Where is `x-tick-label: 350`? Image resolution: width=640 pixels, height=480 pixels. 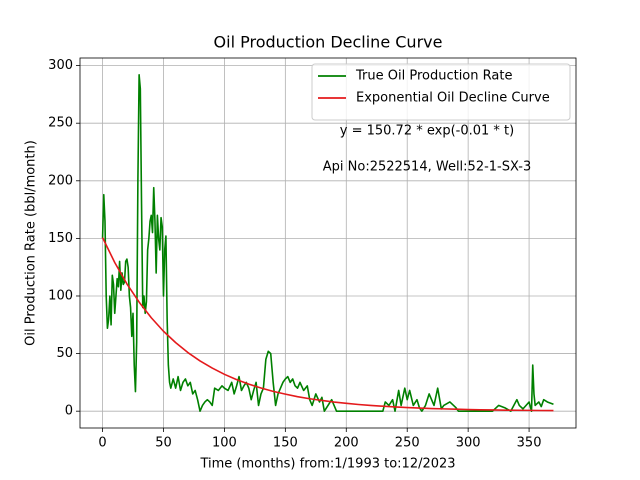 x-tick-label: 350 is located at coordinates (529, 443).